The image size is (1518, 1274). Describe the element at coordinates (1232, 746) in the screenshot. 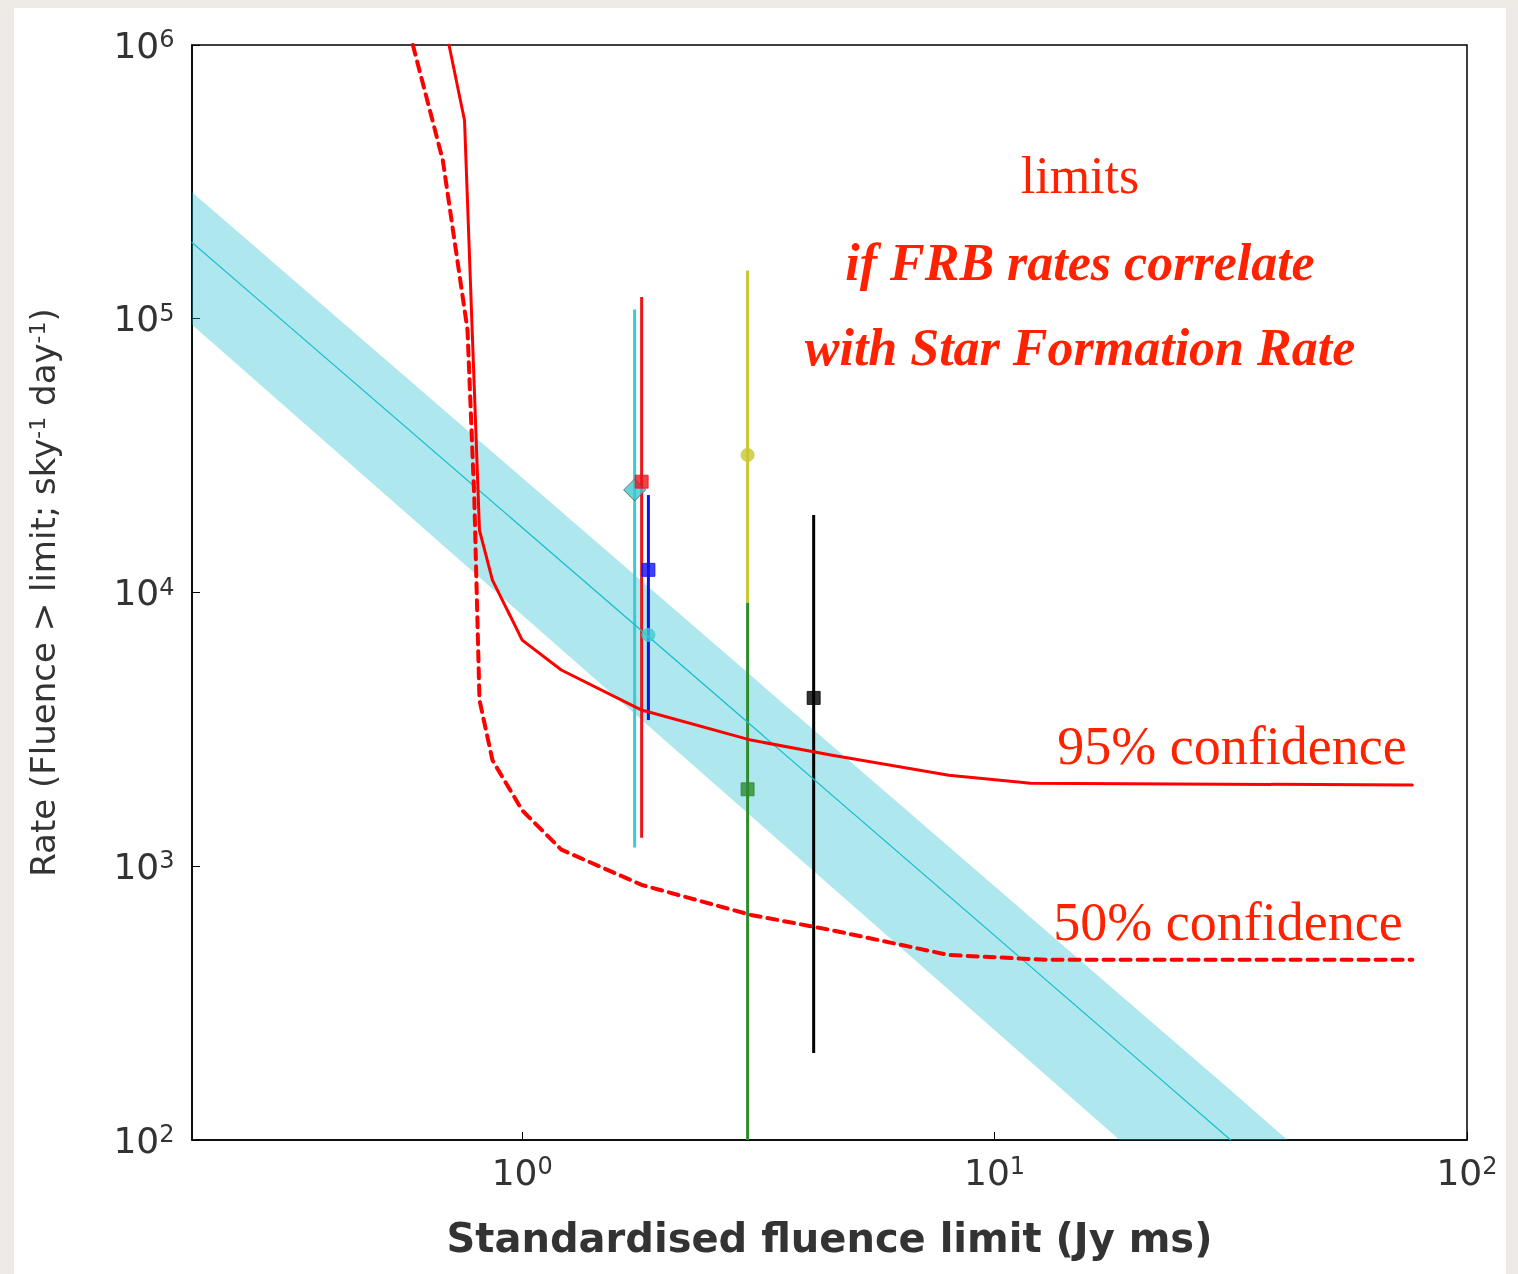

I see `annotation: 95% confidence` at that location.